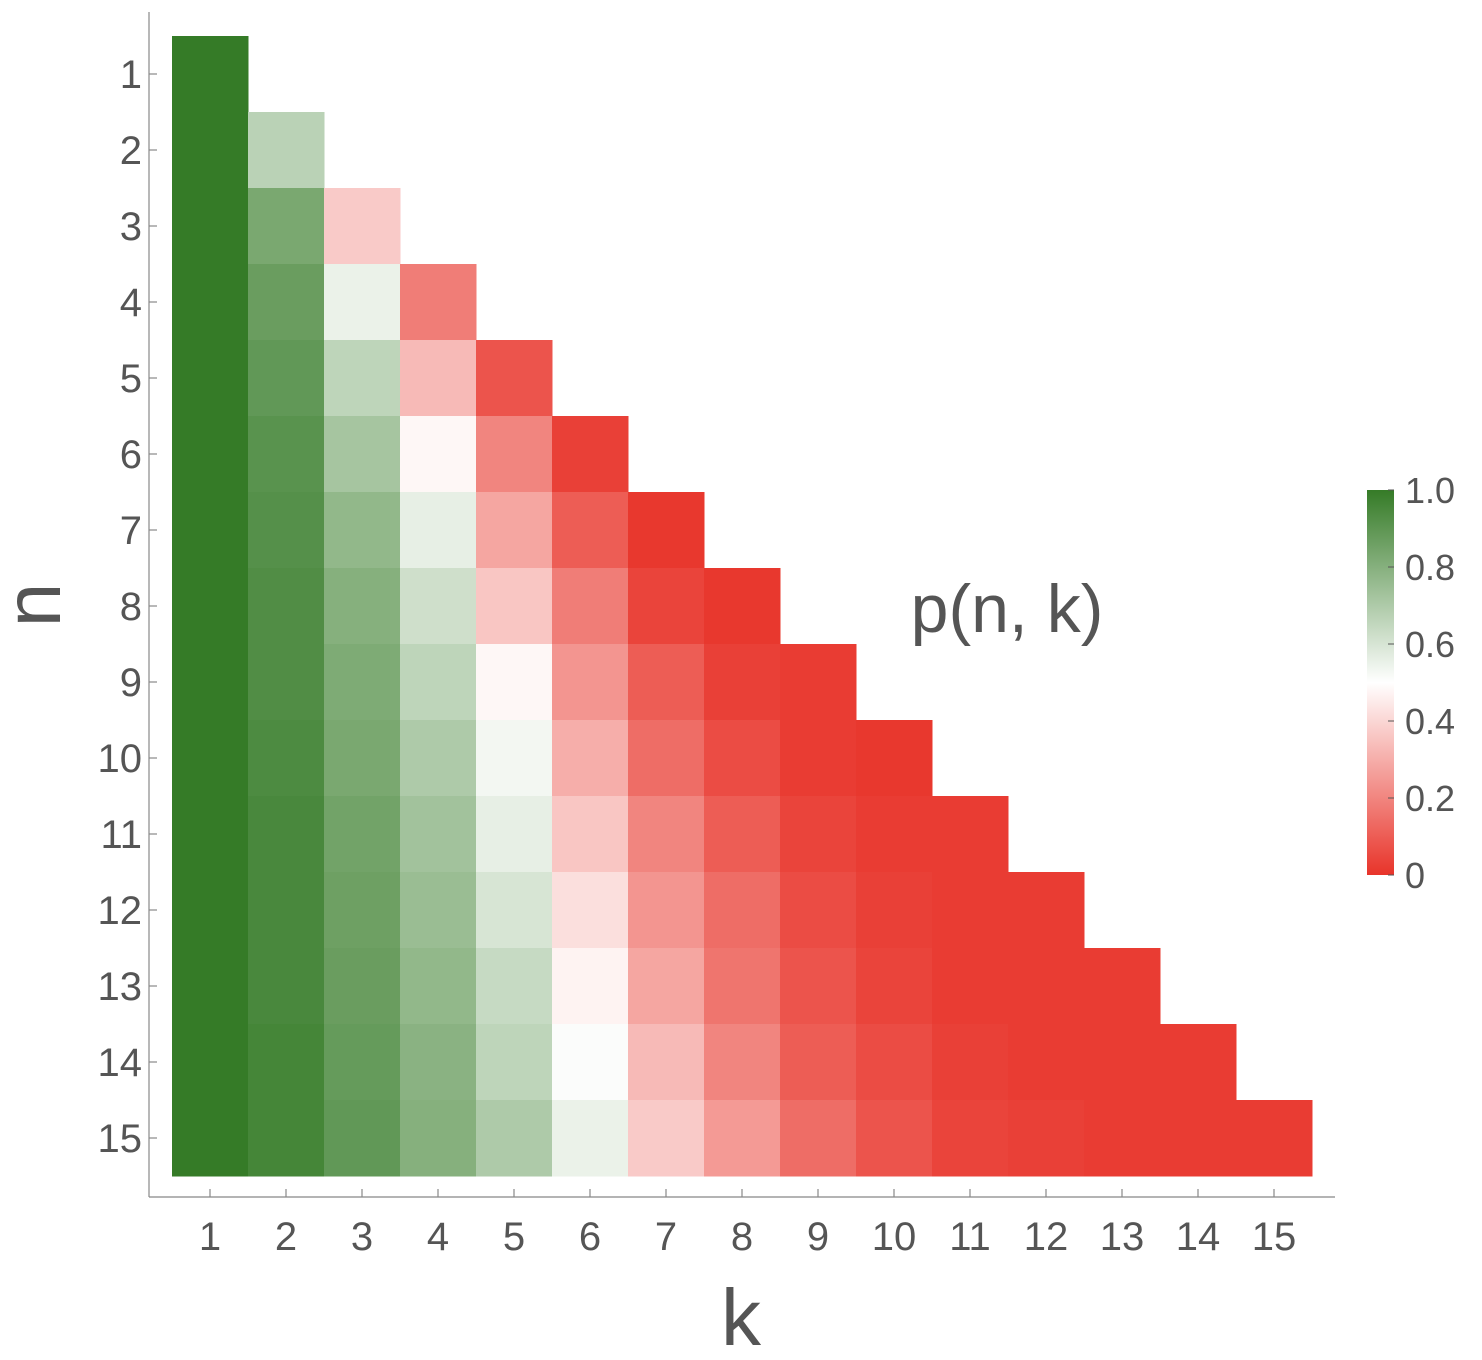 This screenshot has height=1360, width=1482. What do you see at coordinates (120, 911) in the screenshot?
I see `y-tick-label: 12` at bounding box center [120, 911].